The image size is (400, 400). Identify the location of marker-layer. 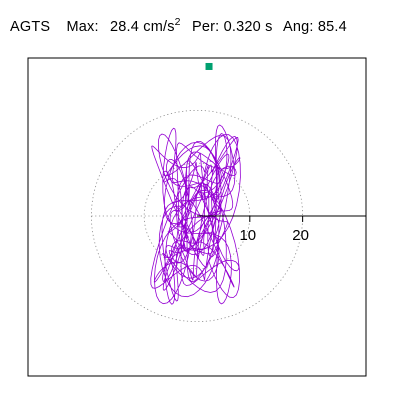
(209, 66).